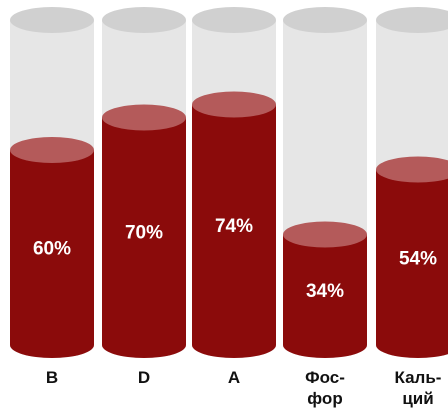  I want to click on x-tick-label: Каль-, so click(418, 377).